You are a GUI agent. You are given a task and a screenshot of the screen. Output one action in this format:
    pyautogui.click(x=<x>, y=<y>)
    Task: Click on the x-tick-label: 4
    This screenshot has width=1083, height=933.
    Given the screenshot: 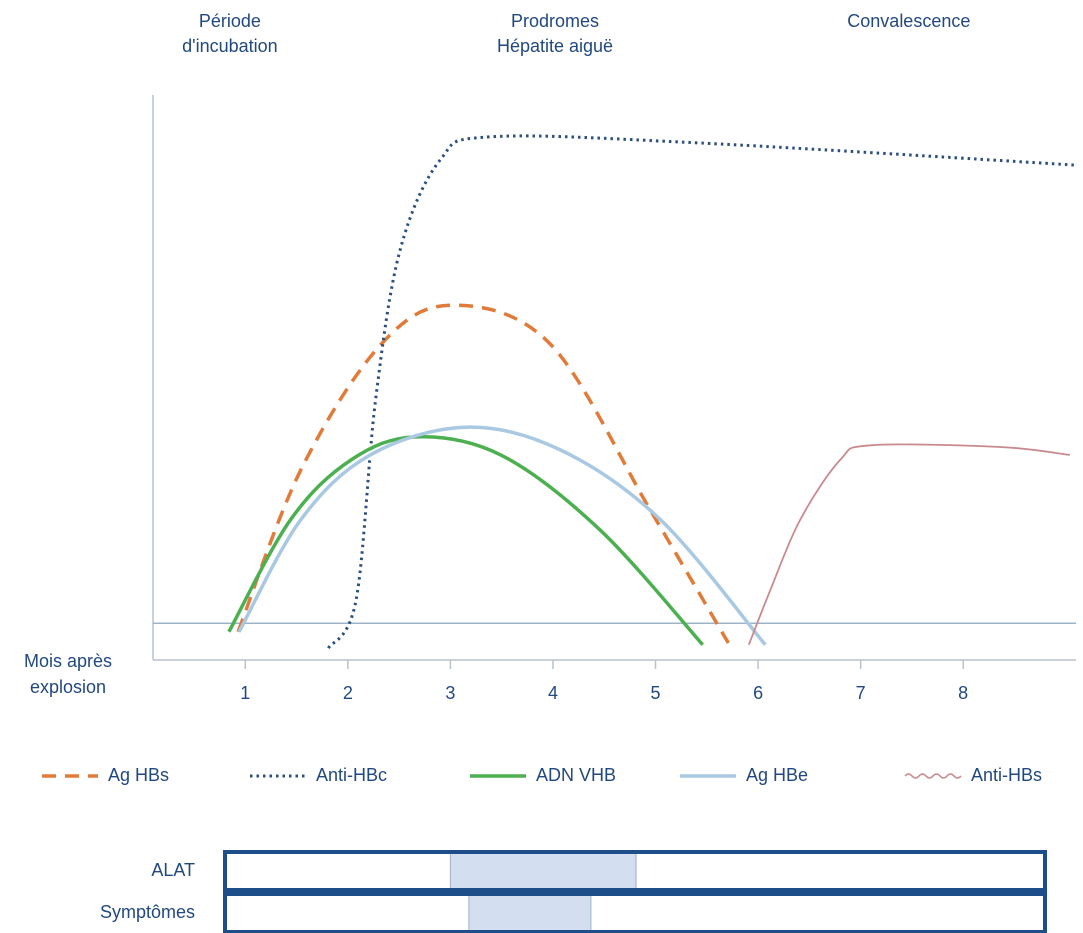 What is the action you would take?
    pyautogui.click(x=553, y=693)
    